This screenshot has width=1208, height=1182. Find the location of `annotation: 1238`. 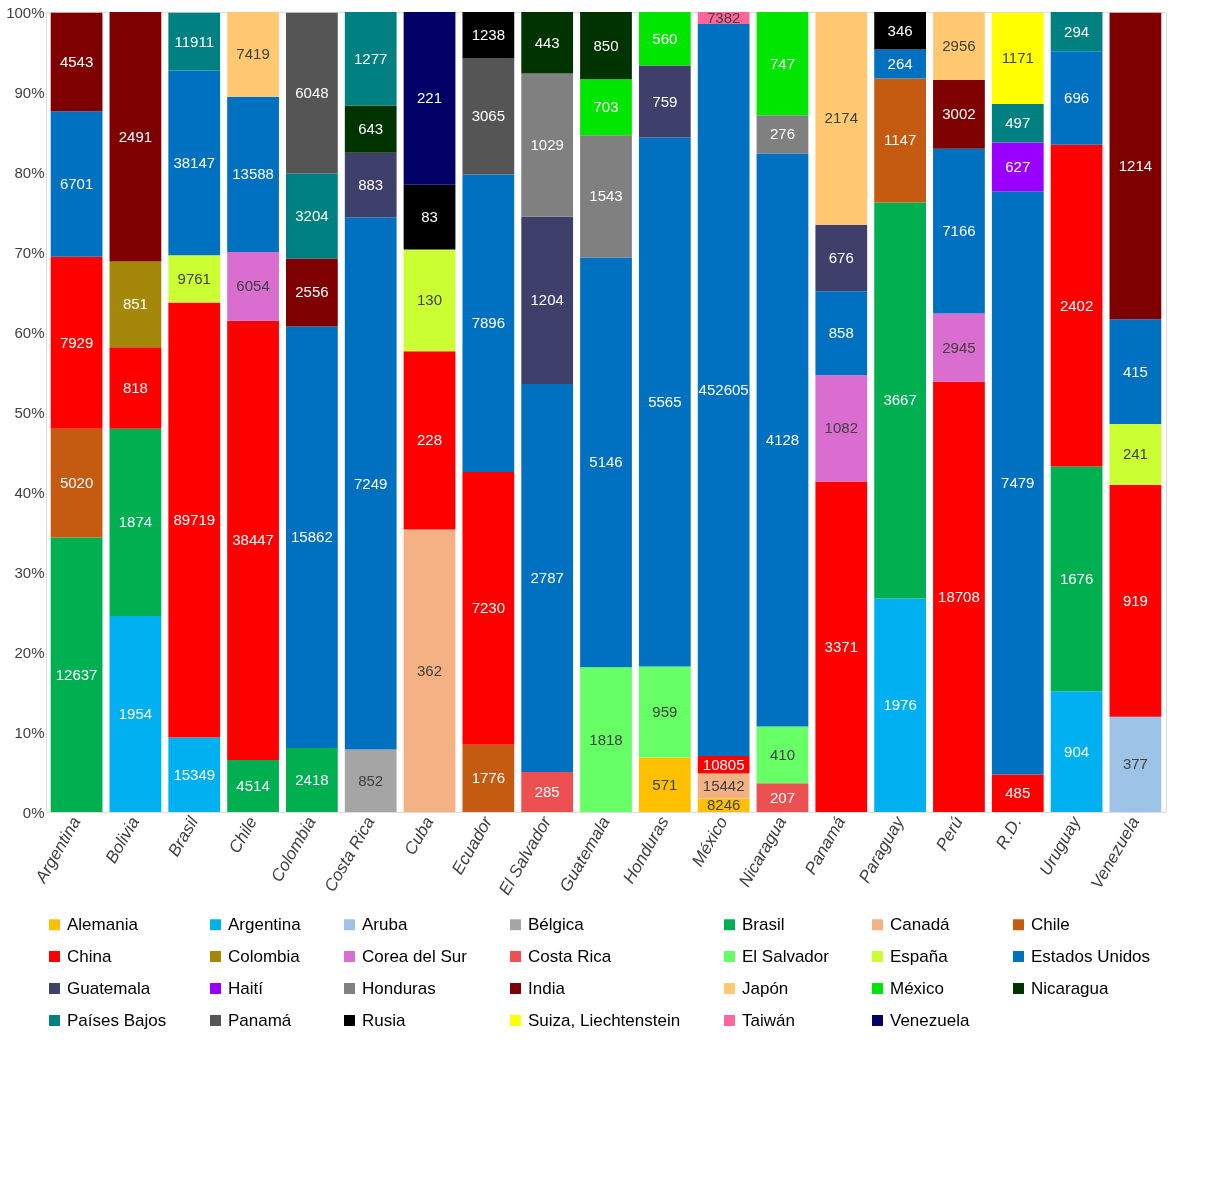

annotation: 1238 is located at coordinates (488, 35).